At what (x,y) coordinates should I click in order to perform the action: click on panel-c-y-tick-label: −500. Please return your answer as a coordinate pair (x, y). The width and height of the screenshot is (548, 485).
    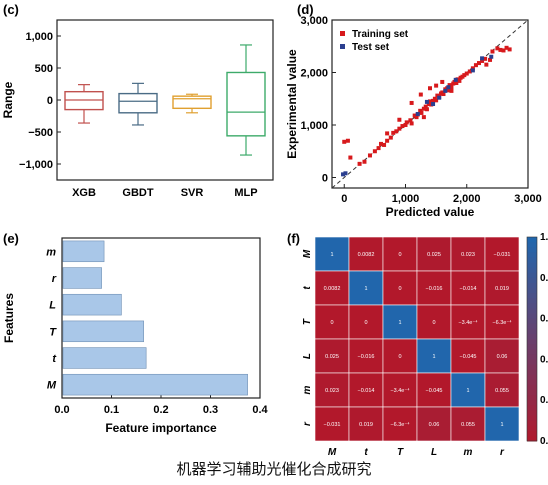
    Looking at the image, I should click on (40, 133).